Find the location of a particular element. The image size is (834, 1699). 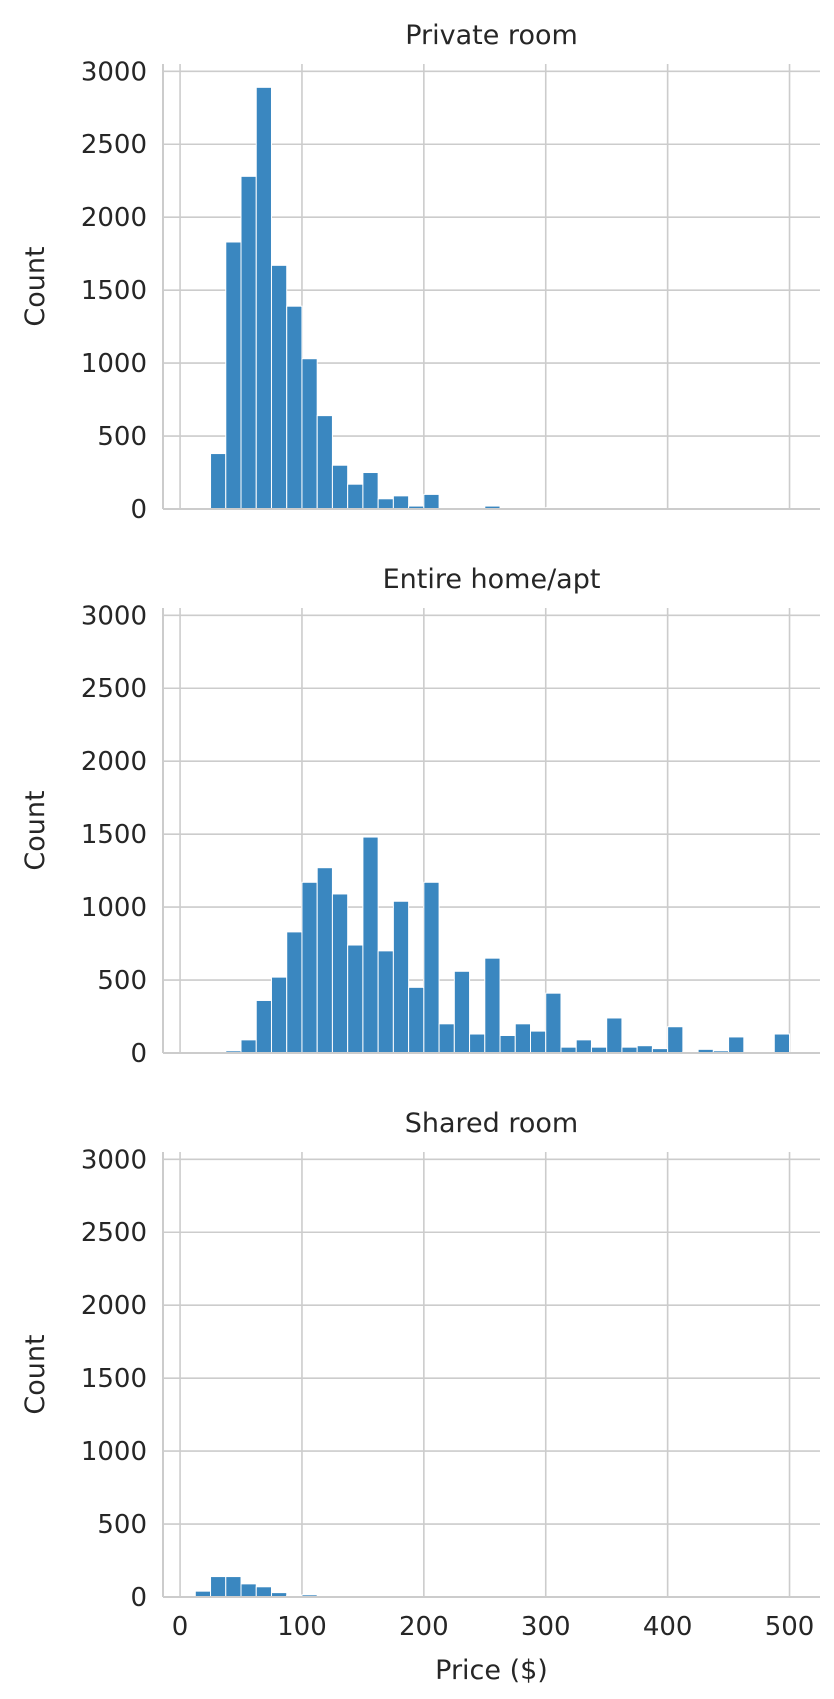

x-tick-label: 400 is located at coordinates (668, 1627).